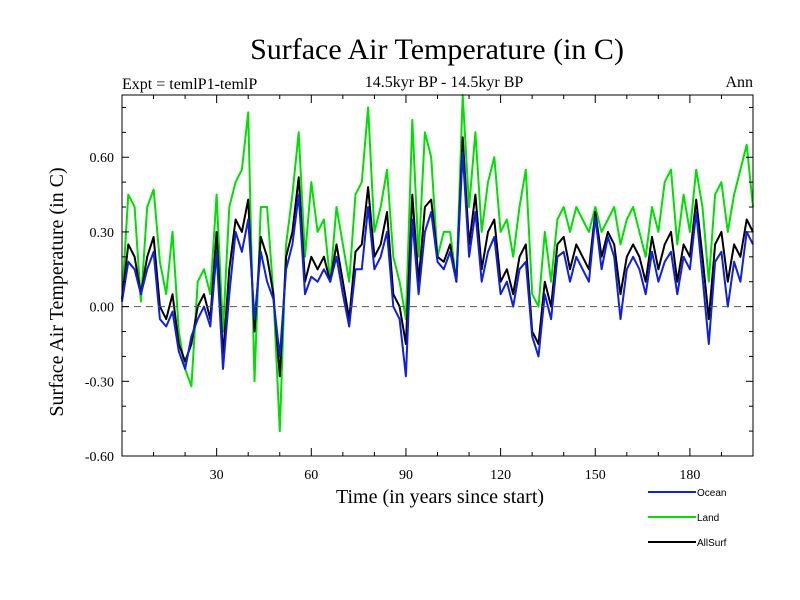 Image resolution: width=800 pixels, height=600 pixels. I want to click on legend: Ocean Land AllSurf, so click(687, 518).